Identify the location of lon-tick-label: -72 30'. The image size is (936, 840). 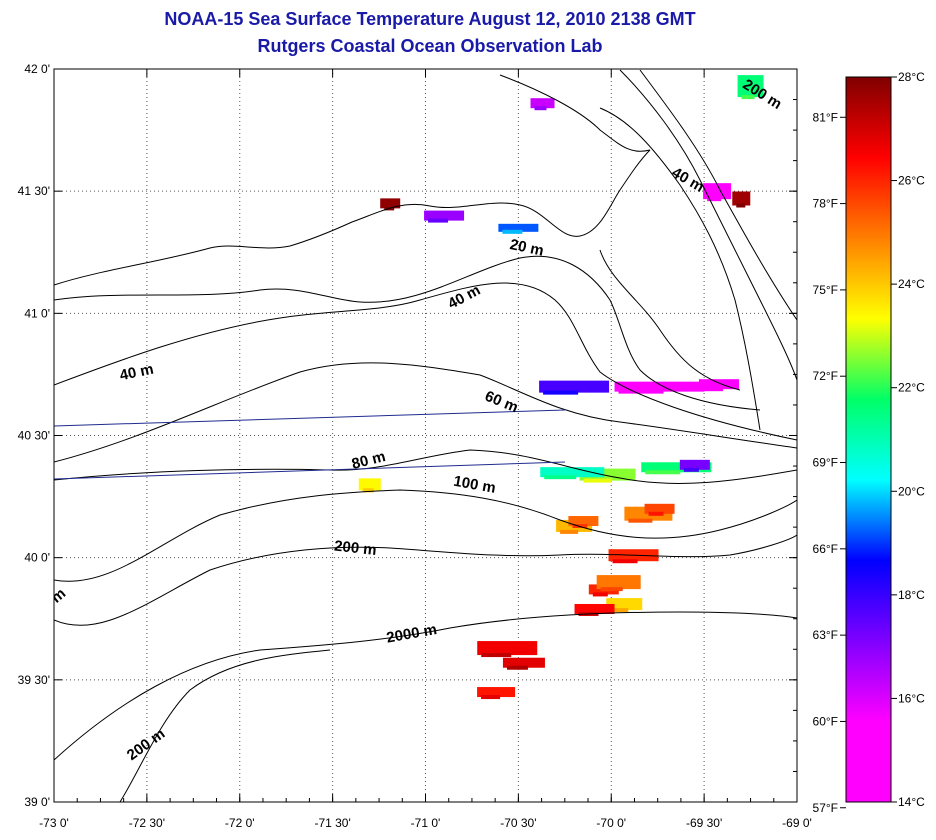
(147, 823).